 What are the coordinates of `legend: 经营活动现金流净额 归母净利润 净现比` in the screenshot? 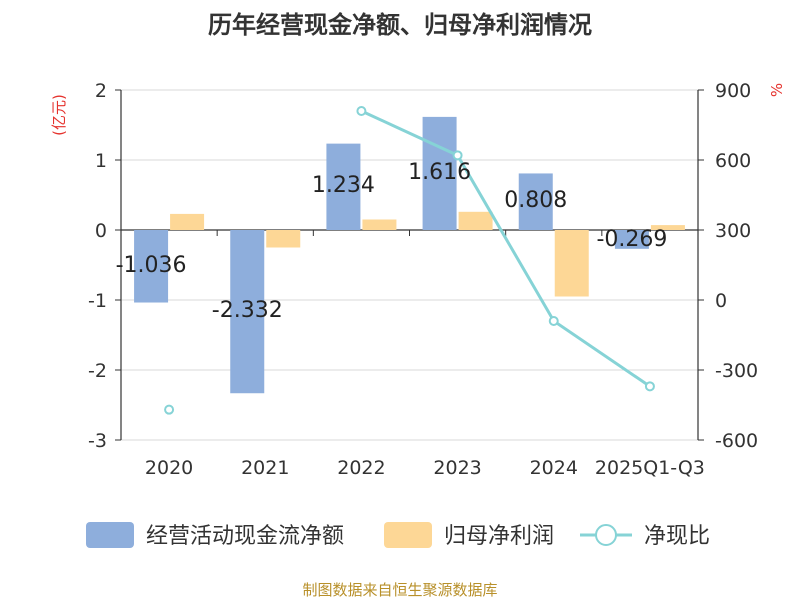 It's located at (398, 535).